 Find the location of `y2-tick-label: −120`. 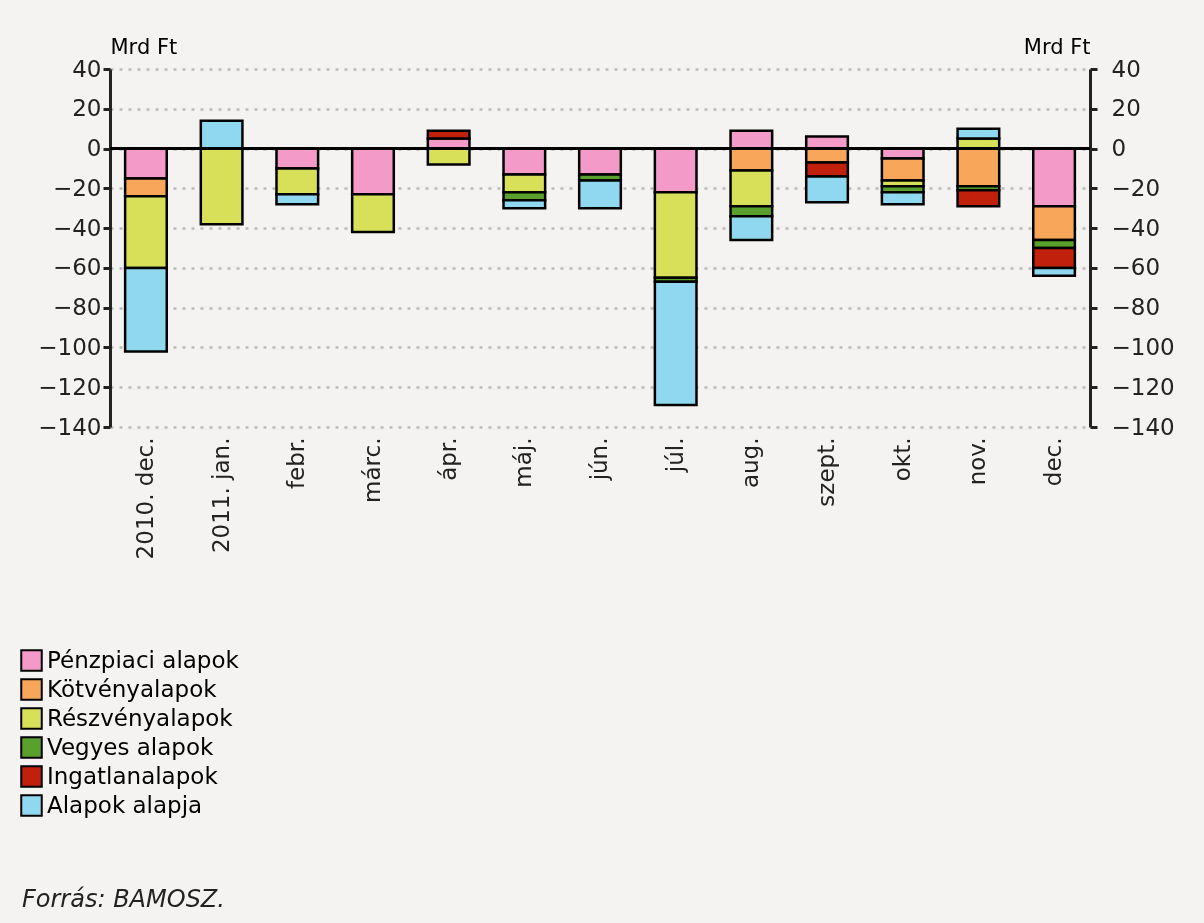

y2-tick-label: −120 is located at coordinates (1143, 386).